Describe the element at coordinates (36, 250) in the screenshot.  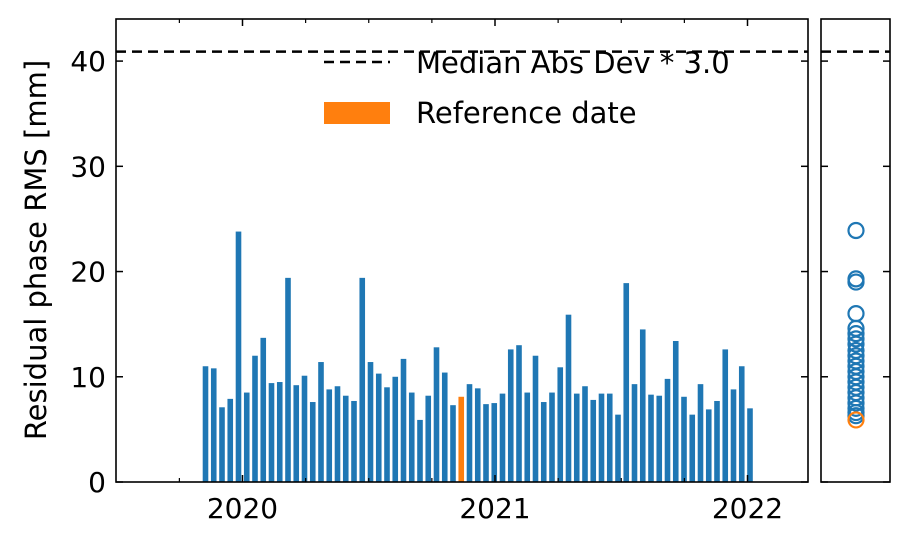
I see `y-axis-label: Residual phase RMS [mm]` at that location.